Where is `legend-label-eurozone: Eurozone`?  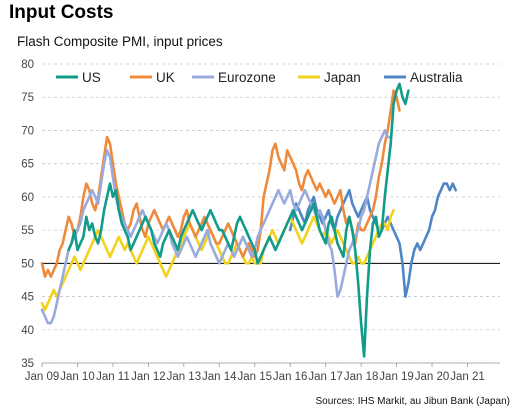 legend-label-eurozone: Eurozone is located at coordinates (247, 77).